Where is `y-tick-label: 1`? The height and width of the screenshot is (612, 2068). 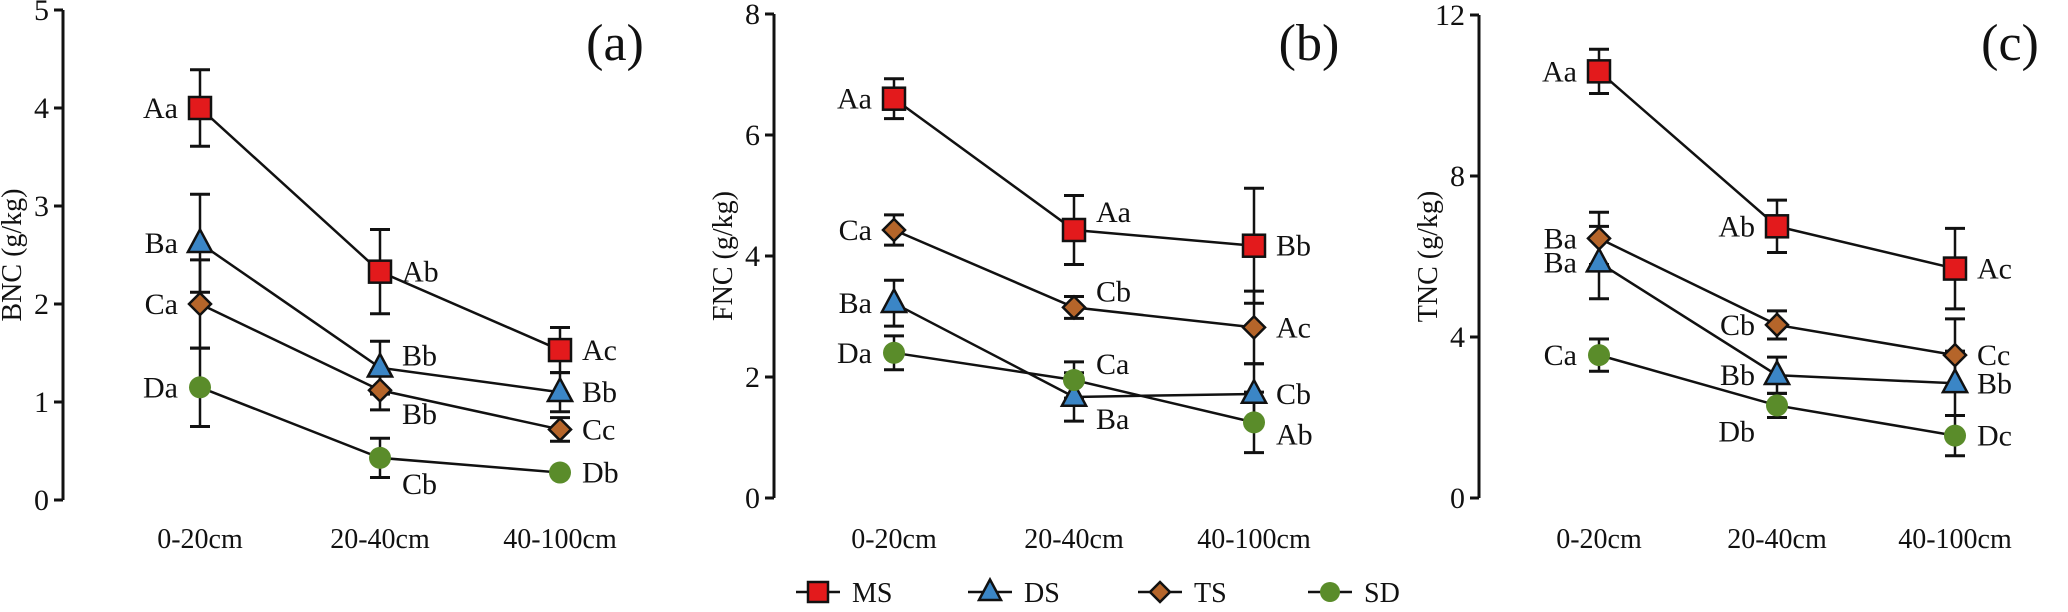 y-tick-label: 1 is located at coordinates (41, 402).